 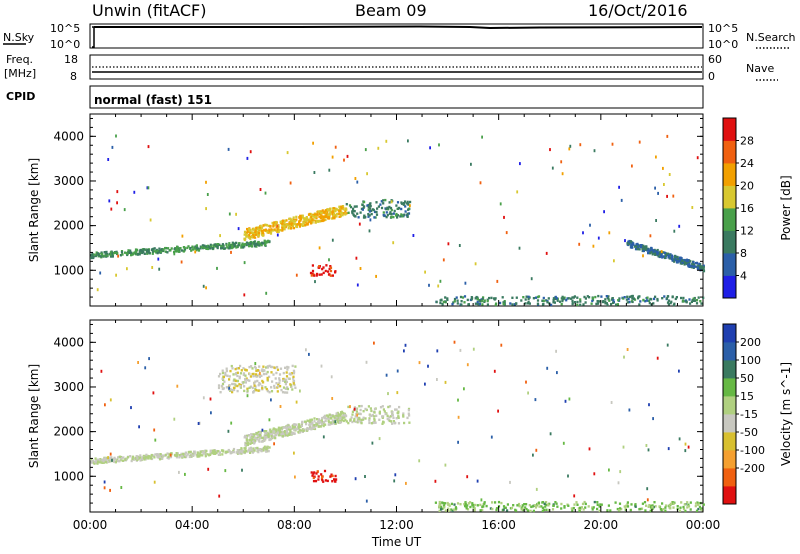 I want to click on x-tick-label: 00:00, so click(x=703, y=525).